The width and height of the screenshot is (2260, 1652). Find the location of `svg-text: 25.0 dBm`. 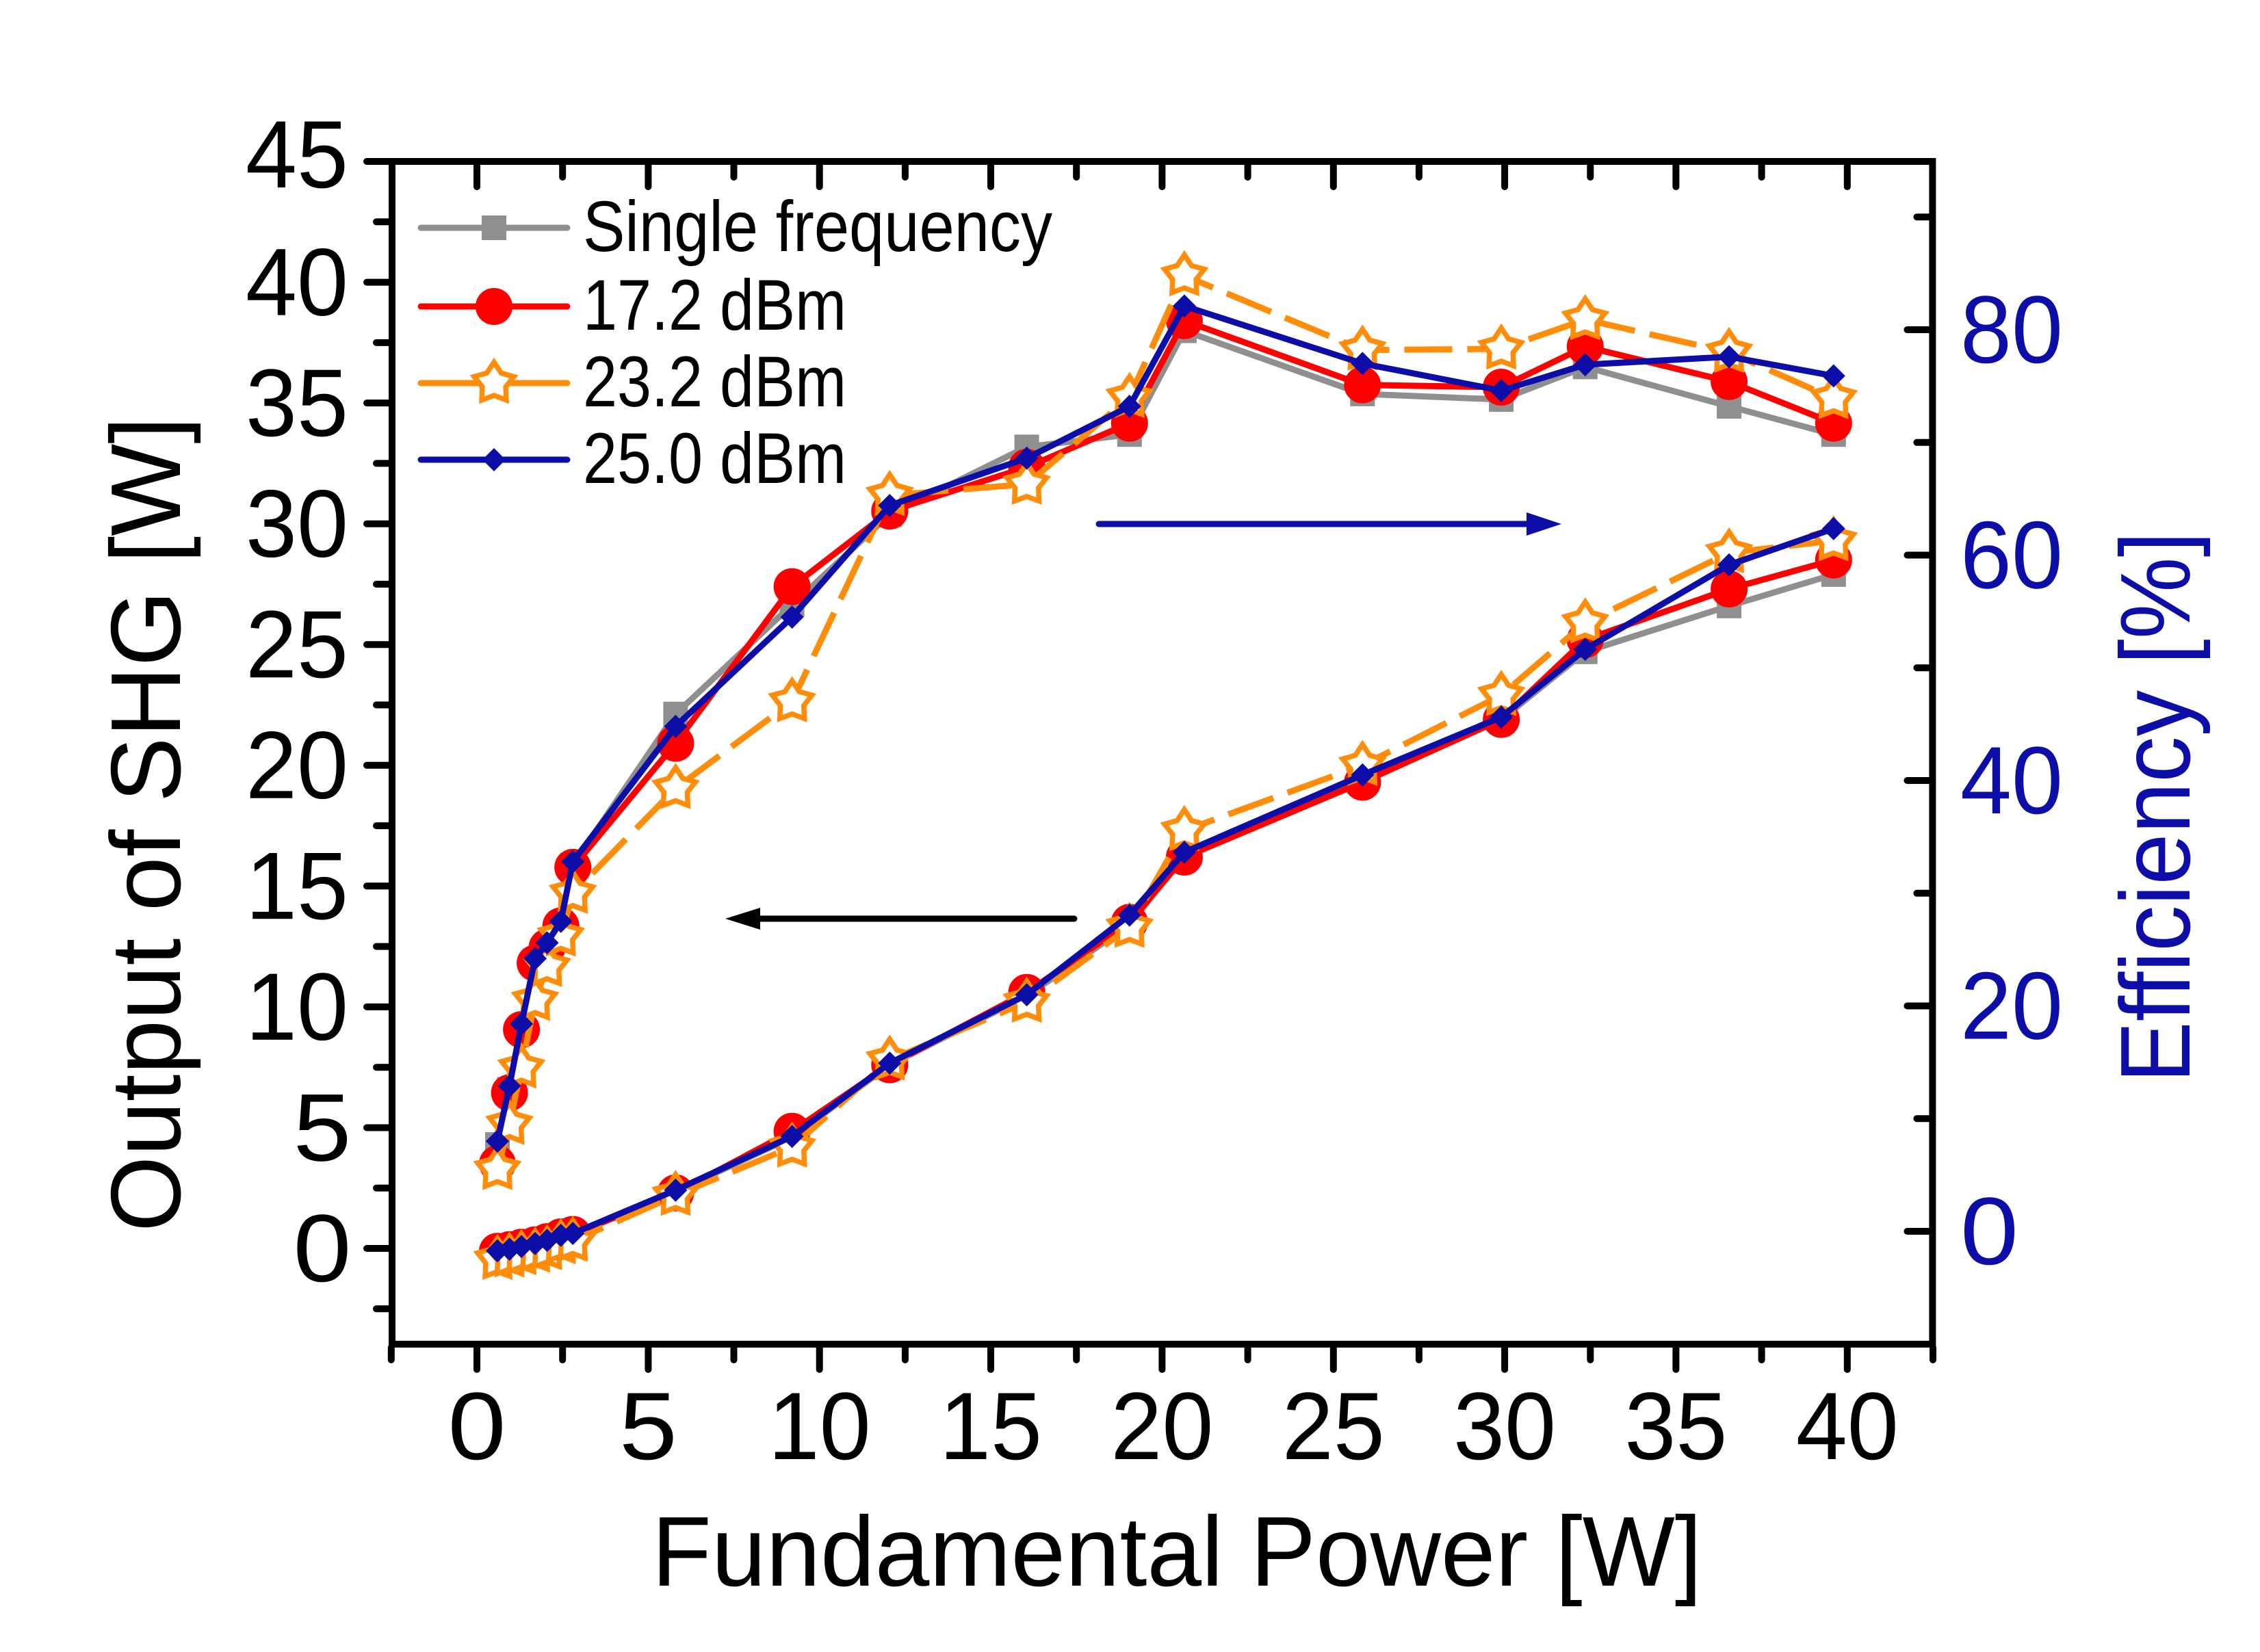

svg-text: 25.0 dBm is located at coordinates (714, 459).